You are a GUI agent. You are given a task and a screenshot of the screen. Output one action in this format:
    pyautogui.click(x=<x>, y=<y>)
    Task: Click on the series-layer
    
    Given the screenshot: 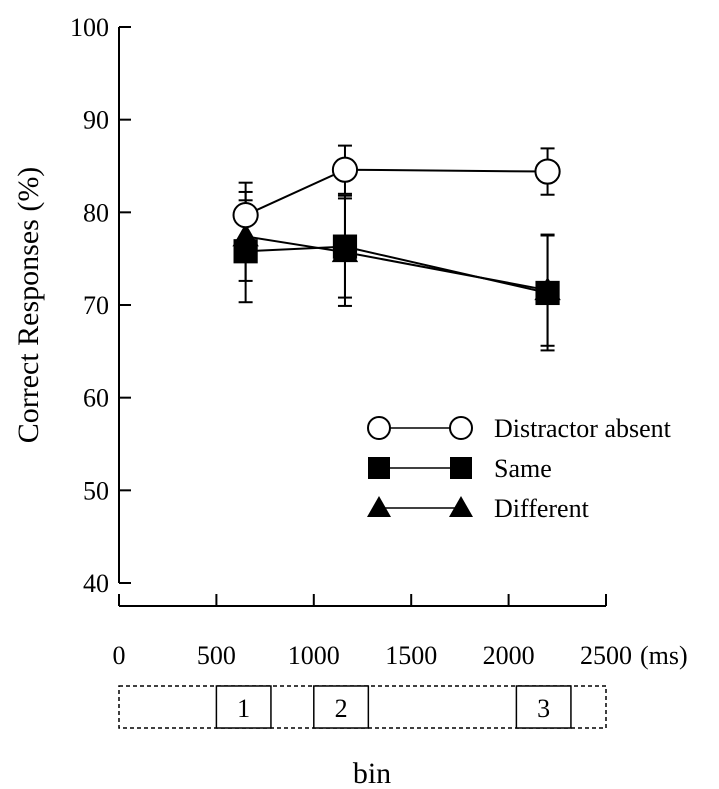 What is the action you would take?
    pyautogui.click(x=396, y=248)
    